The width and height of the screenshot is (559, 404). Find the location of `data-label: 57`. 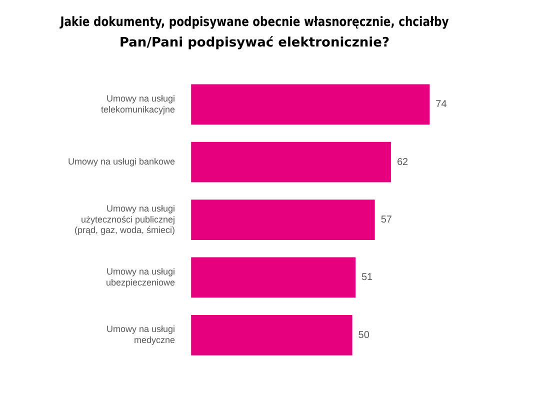

data-label: 57 is located at coordinates (386, 220).